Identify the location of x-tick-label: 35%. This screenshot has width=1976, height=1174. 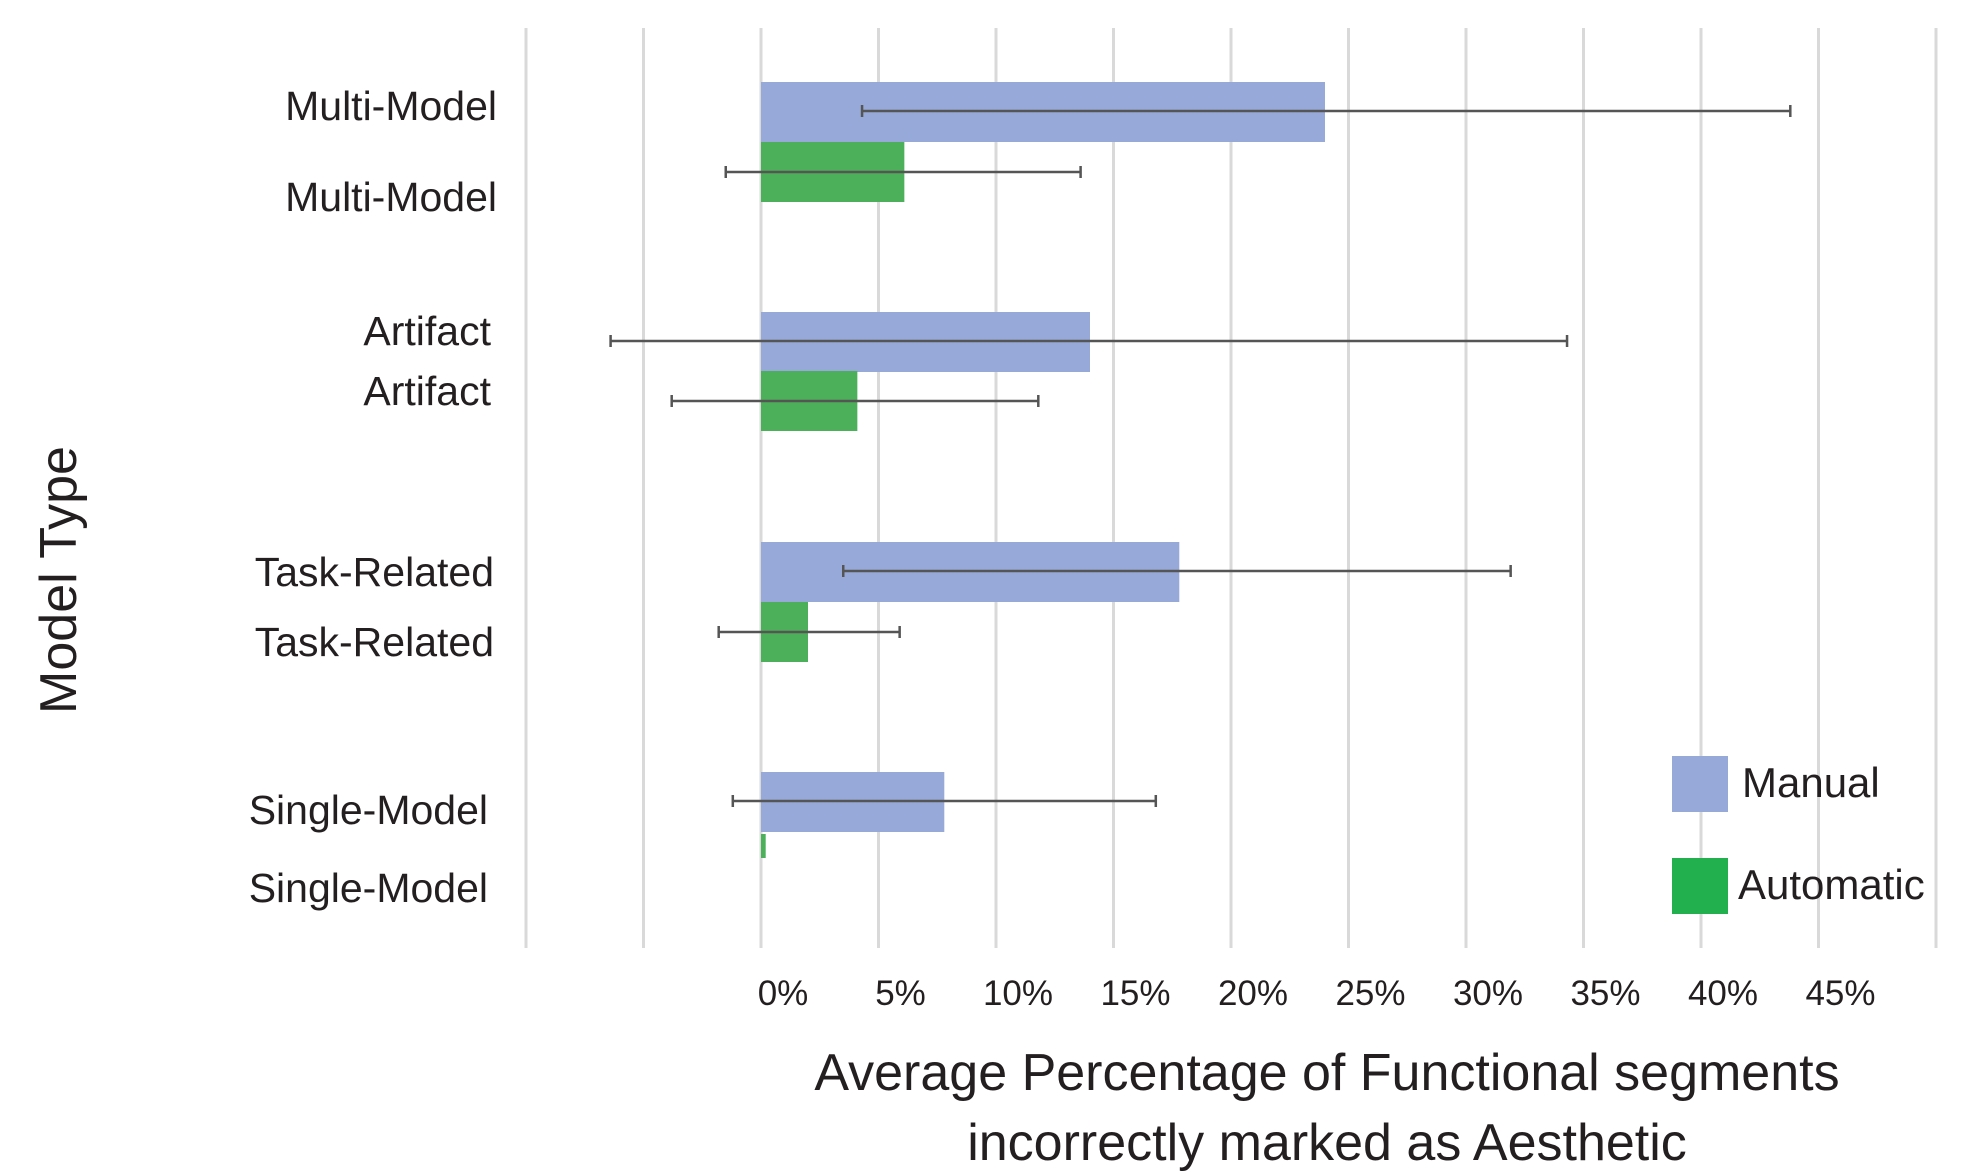
(1605, 993).